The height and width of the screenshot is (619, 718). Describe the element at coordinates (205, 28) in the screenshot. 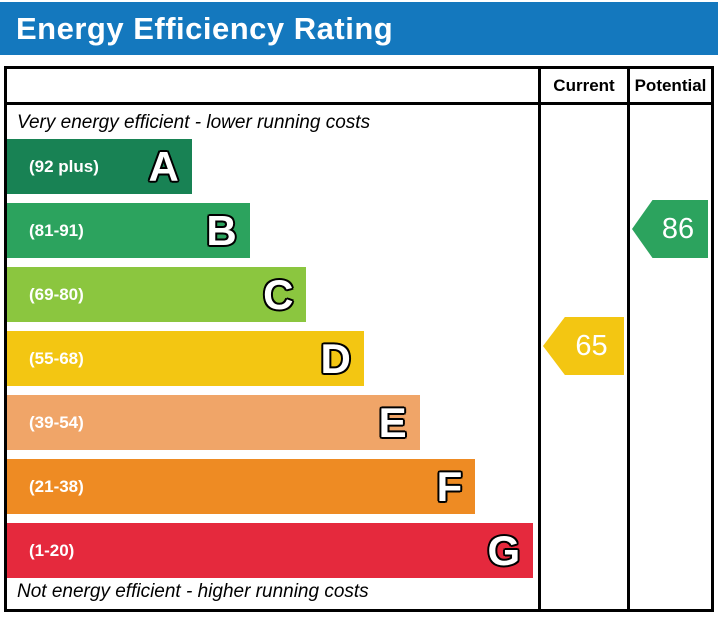

I see `page-title: Energy Efficiency Rating` at that location.